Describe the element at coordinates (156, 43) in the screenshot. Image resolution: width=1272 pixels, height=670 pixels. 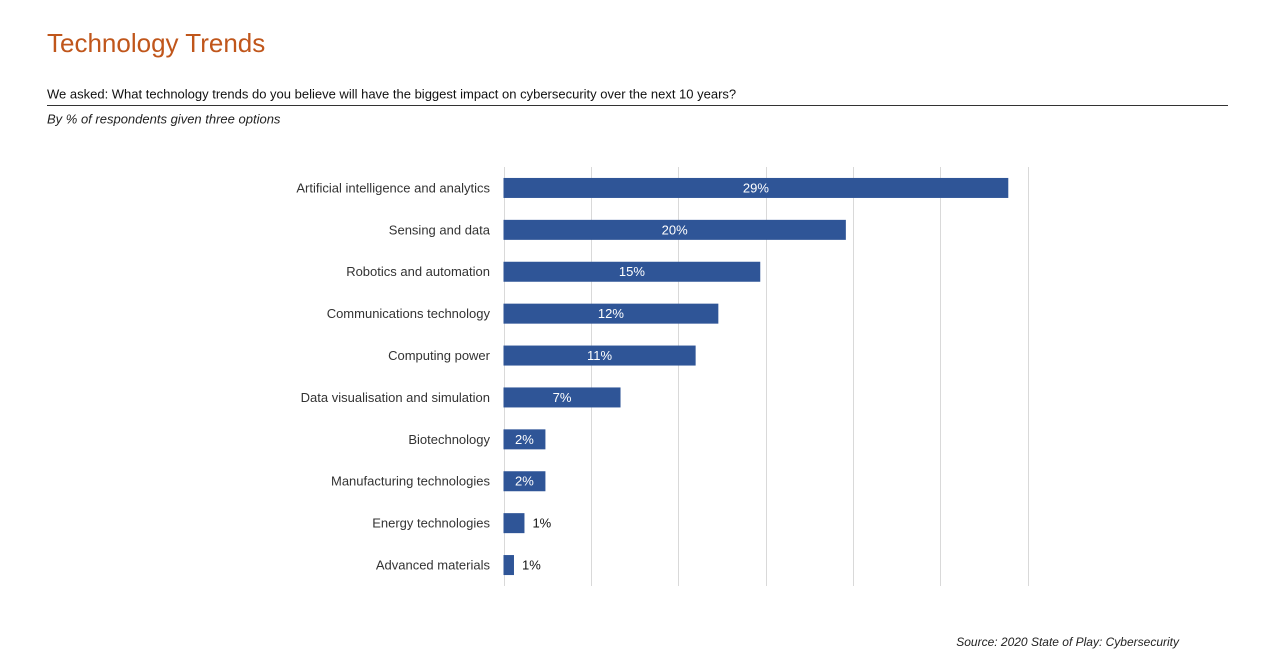
I see `chart-title: Technology Trends` at that location.